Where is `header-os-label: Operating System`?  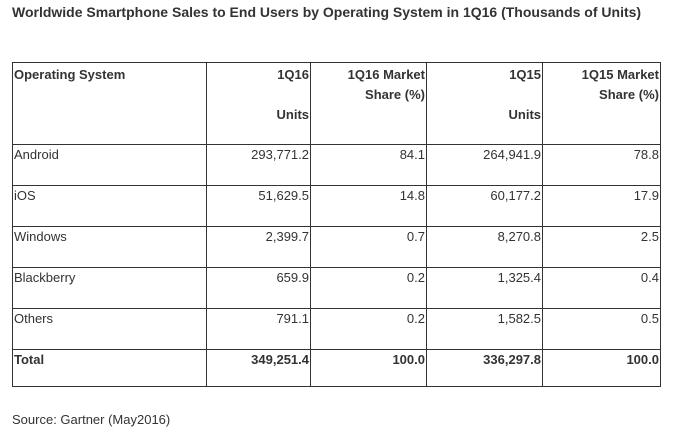
header-os-label: Operating System is located at coordinates (70, 74).